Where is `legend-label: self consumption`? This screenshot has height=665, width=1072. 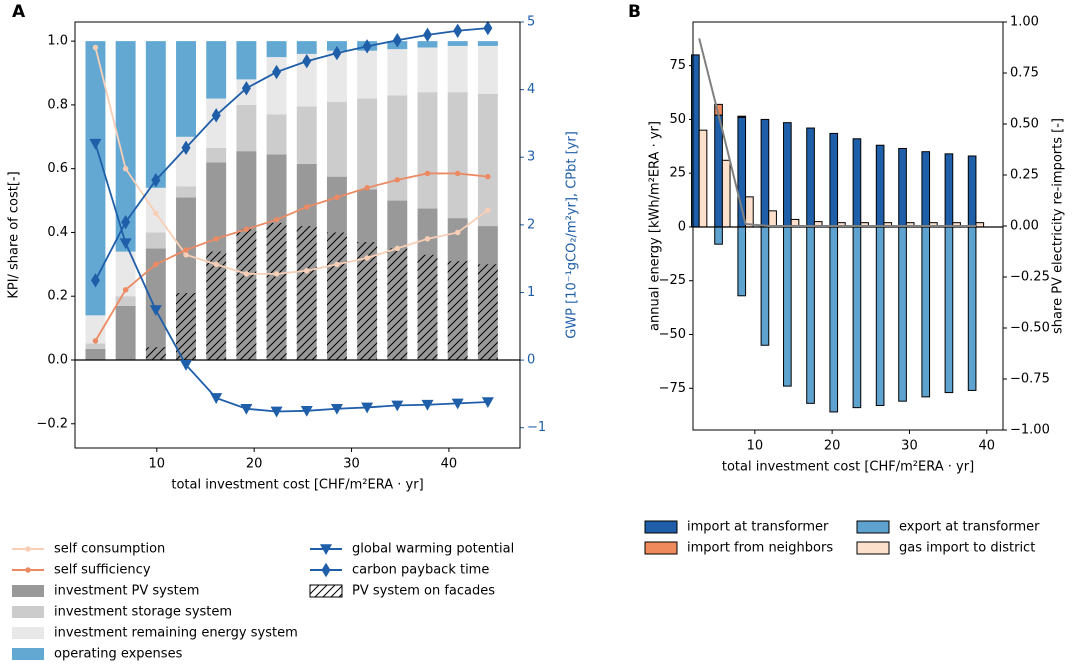 legend-label: self consumption is located at coordinates (109, 549).